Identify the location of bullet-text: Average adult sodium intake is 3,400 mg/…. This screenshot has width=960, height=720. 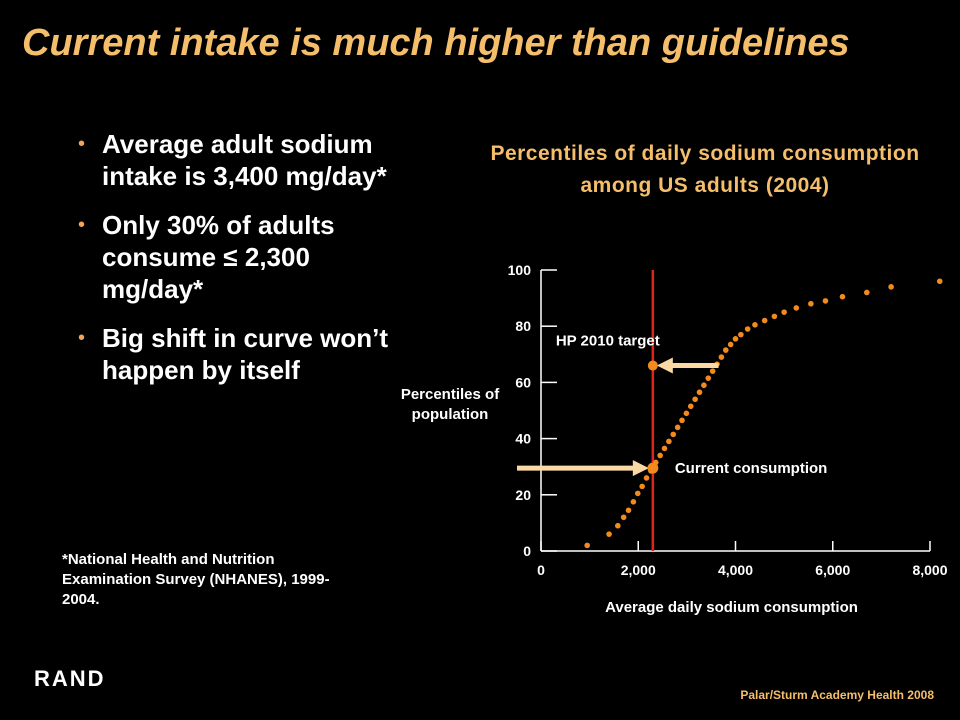
(244, 160).